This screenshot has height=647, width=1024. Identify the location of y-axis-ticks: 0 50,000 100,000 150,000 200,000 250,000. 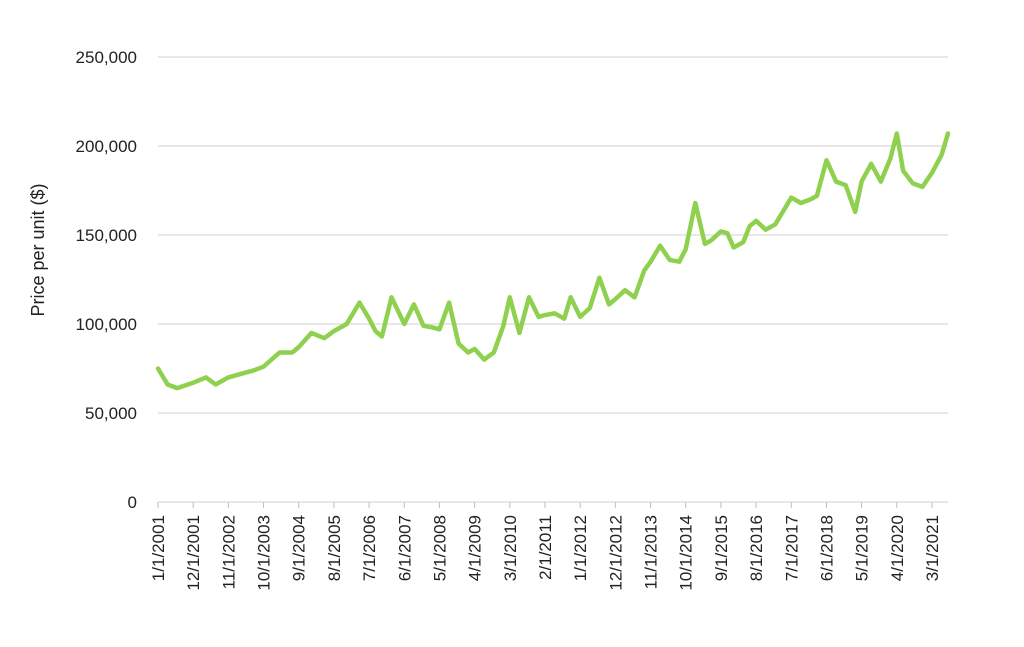
(106, 280).